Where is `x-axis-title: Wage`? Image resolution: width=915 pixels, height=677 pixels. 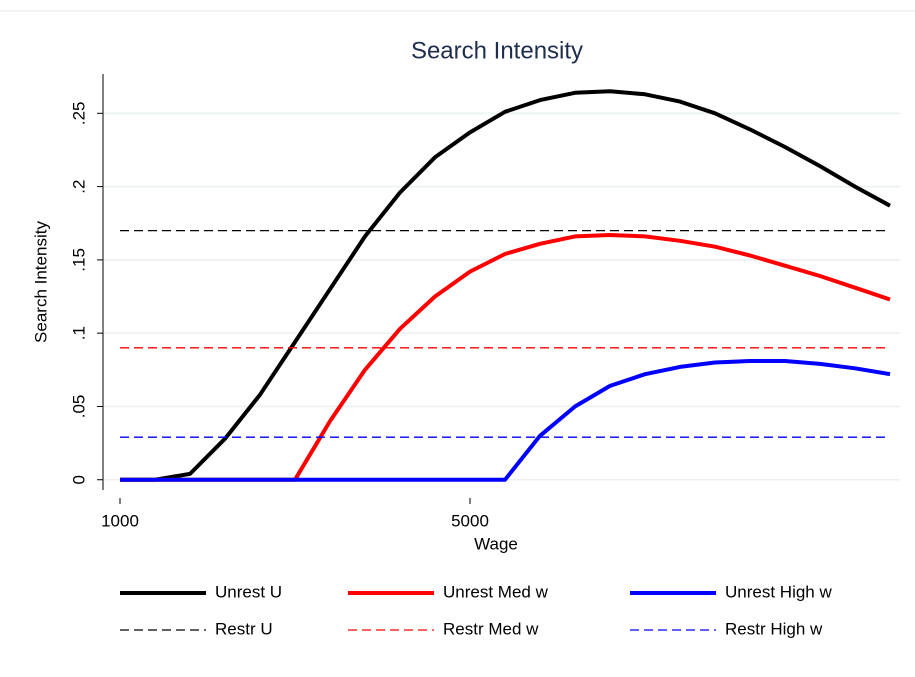 x-axis-title: Wage is located at coordinates (496, 543).